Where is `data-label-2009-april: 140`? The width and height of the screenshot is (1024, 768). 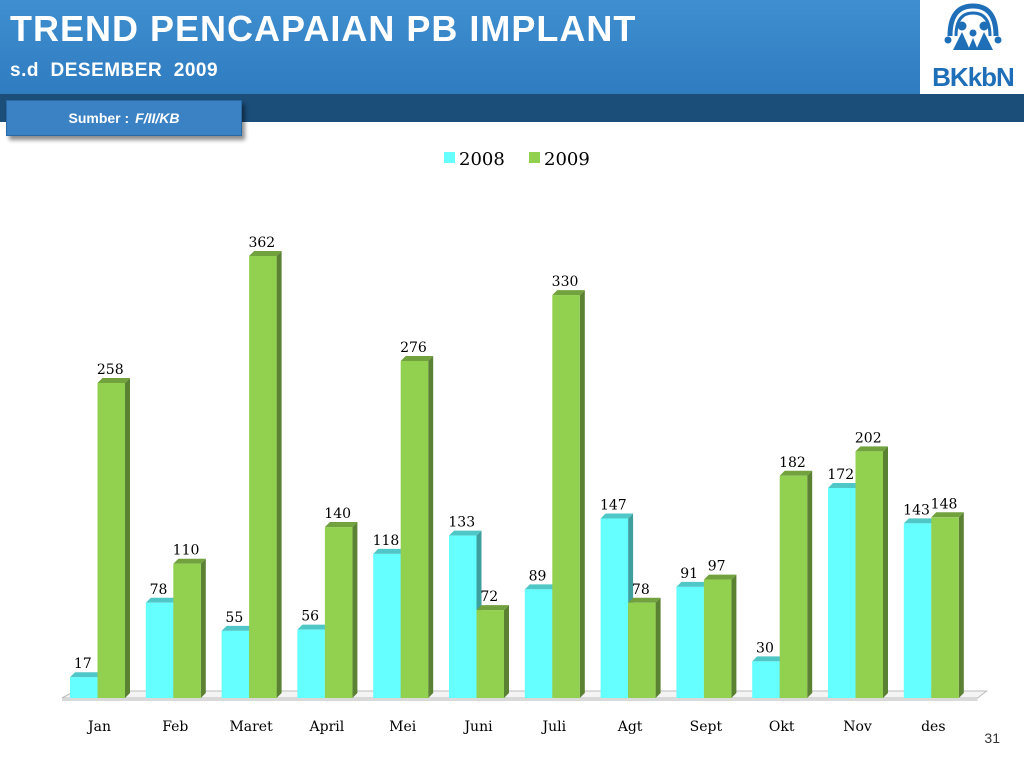
data-label-2009-april: 140 is located at coordinates (337, 514).